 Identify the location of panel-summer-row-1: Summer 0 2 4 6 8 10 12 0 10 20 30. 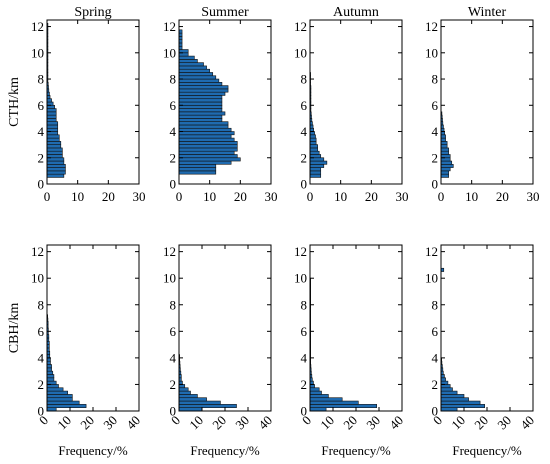
(220, 104).